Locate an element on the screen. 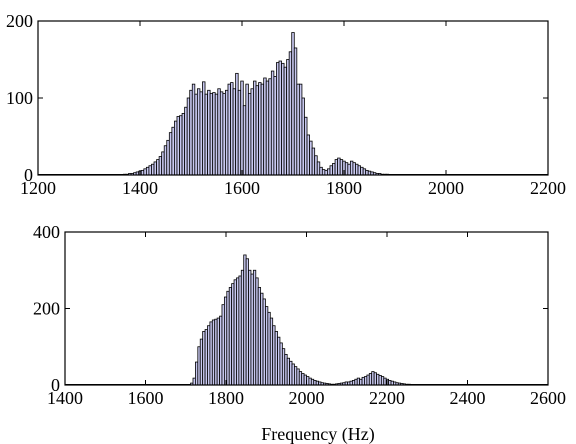  bottom-x-tick-label: 2400 is located at coordinates (468, 398).